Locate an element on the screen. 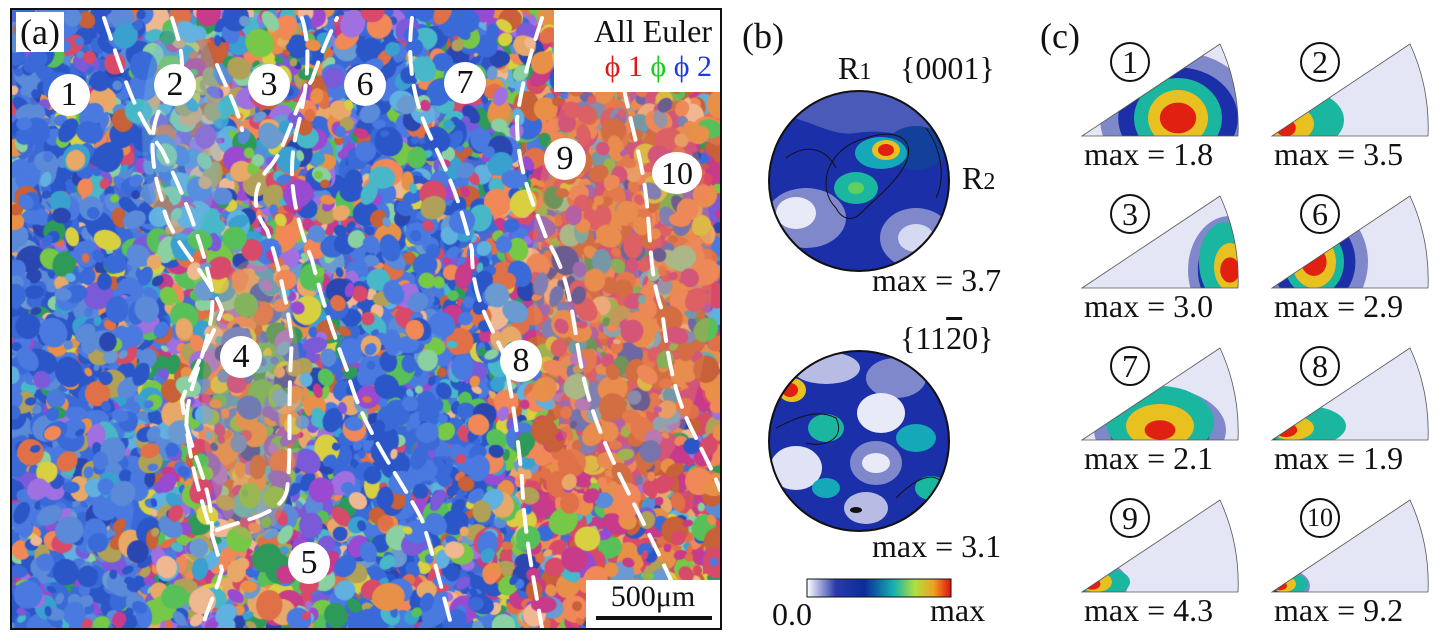 The image size is (1450, 641). intensity-colorbar is located at coordinates (879, 588).